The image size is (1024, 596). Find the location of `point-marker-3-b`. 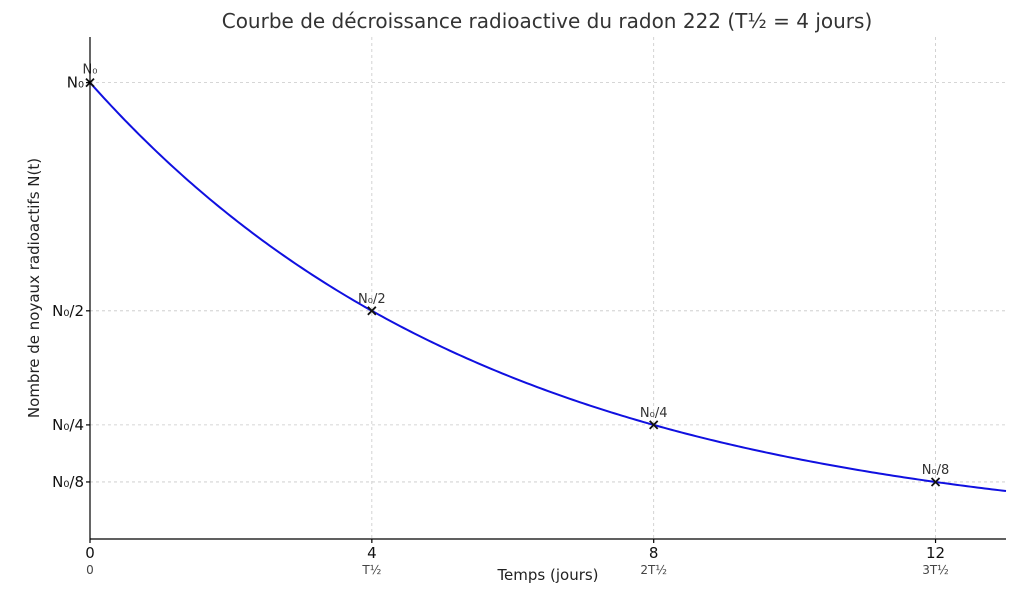

point-marker-3-b is located at coordinates (935, 482).